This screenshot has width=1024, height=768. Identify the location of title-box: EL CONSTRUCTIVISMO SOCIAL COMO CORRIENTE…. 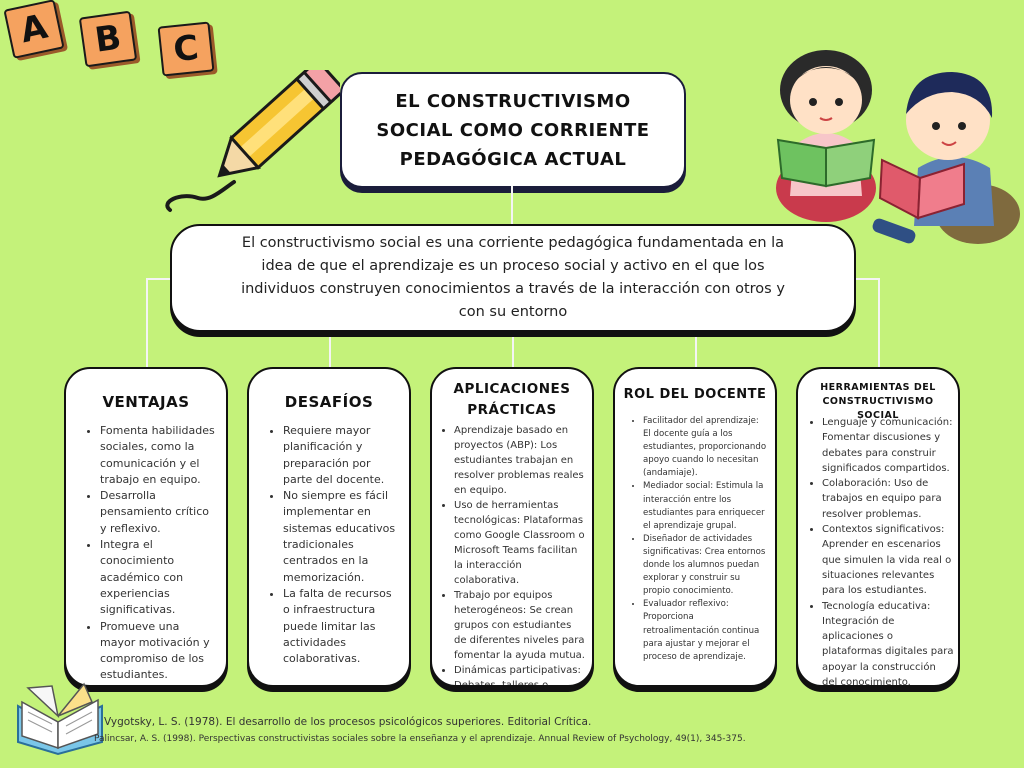
(513, 130).